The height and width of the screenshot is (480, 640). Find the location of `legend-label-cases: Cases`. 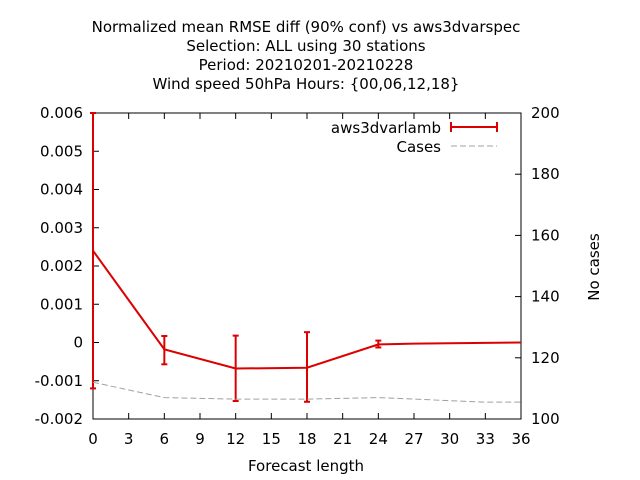

legend-label-cases: Cases is located at coordinates (418, 147).